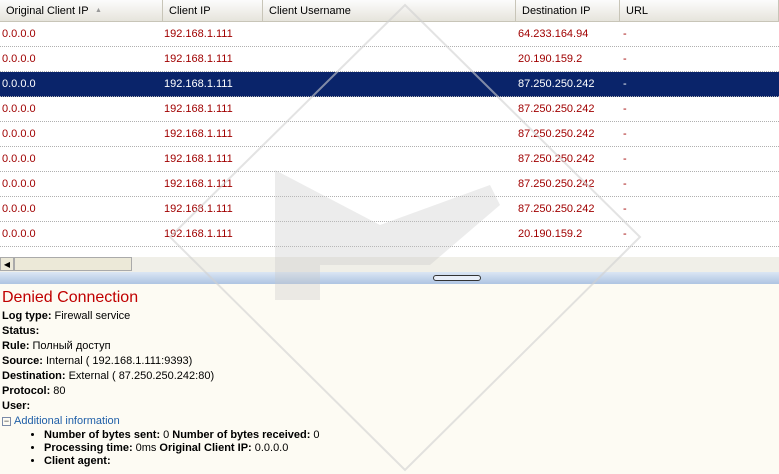 The image size is (779, 474). Describe the element at coordinates (141, 376) in the screenshot. I see `field-value: External ( 87.250.250.242:80)` at that location.